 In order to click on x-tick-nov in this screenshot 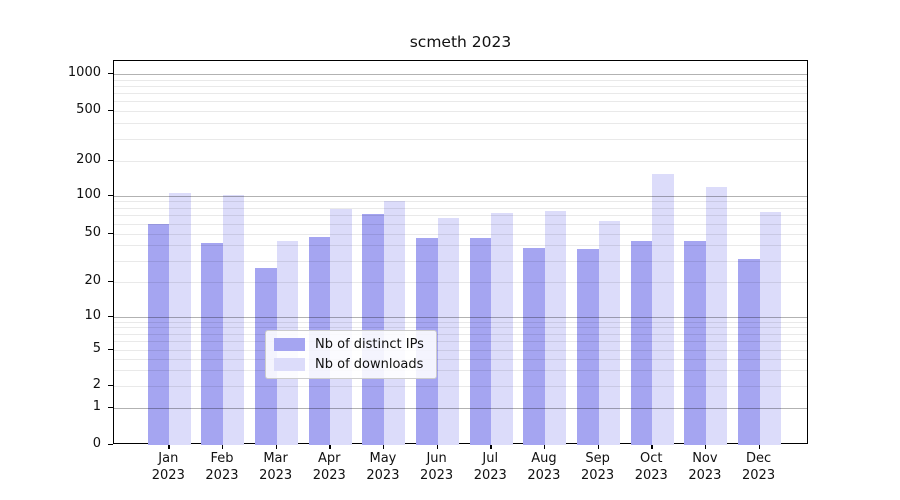, I will do `click(705, 446)`.